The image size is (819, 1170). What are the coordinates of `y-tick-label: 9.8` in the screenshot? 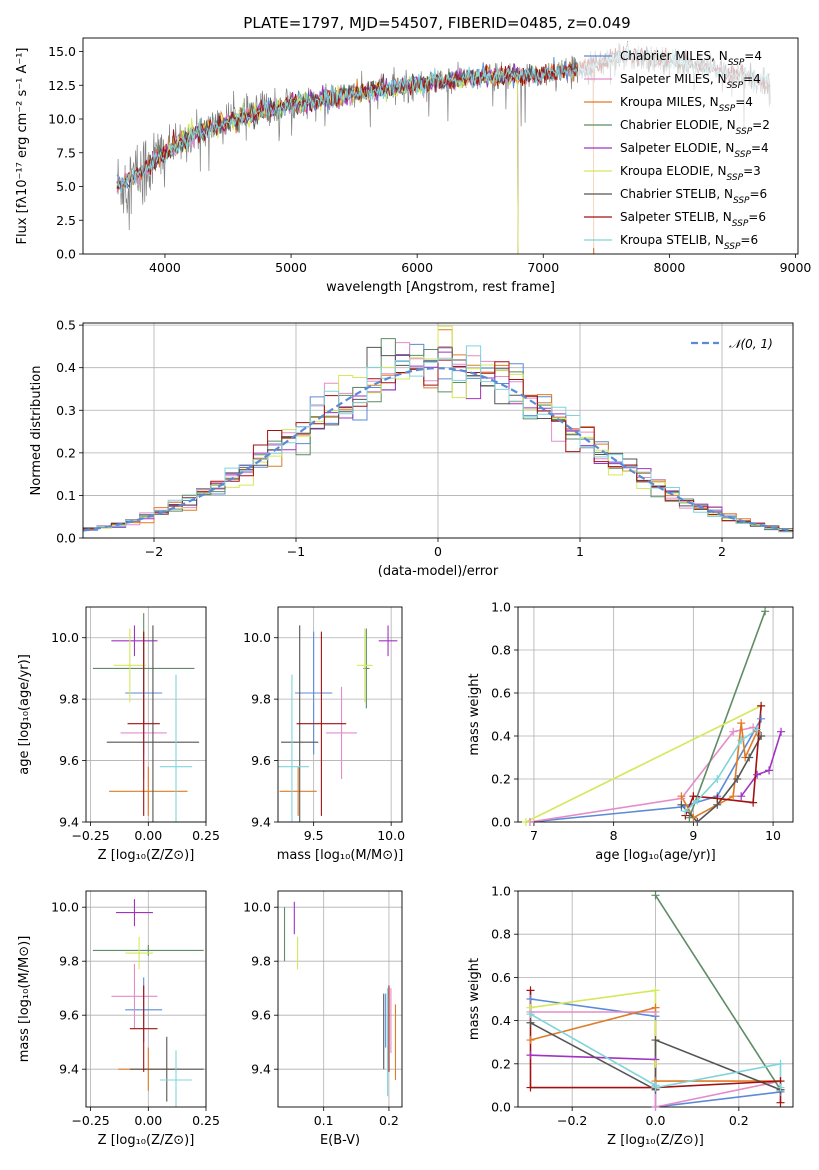 It's located at (69, 699).